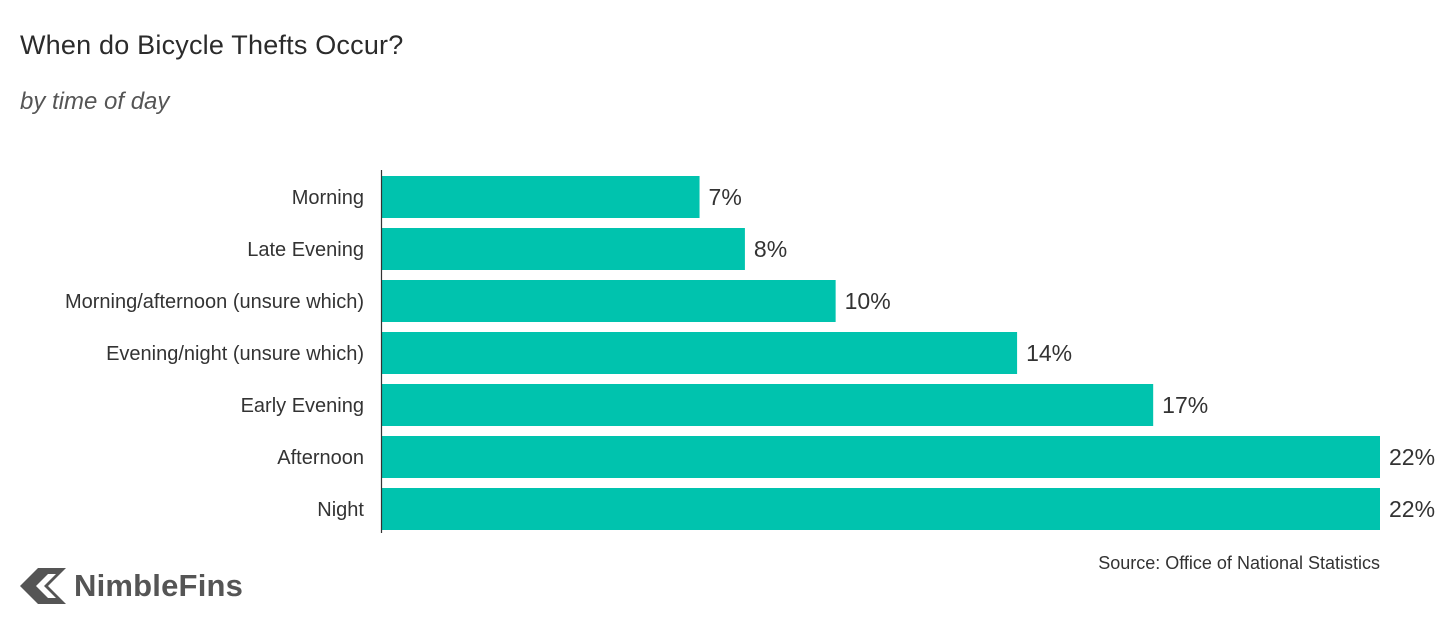  What do you see at coordinates (868, 301) in the screenshot?
I see `value-label: 10%` at bounding box center [868, 301].